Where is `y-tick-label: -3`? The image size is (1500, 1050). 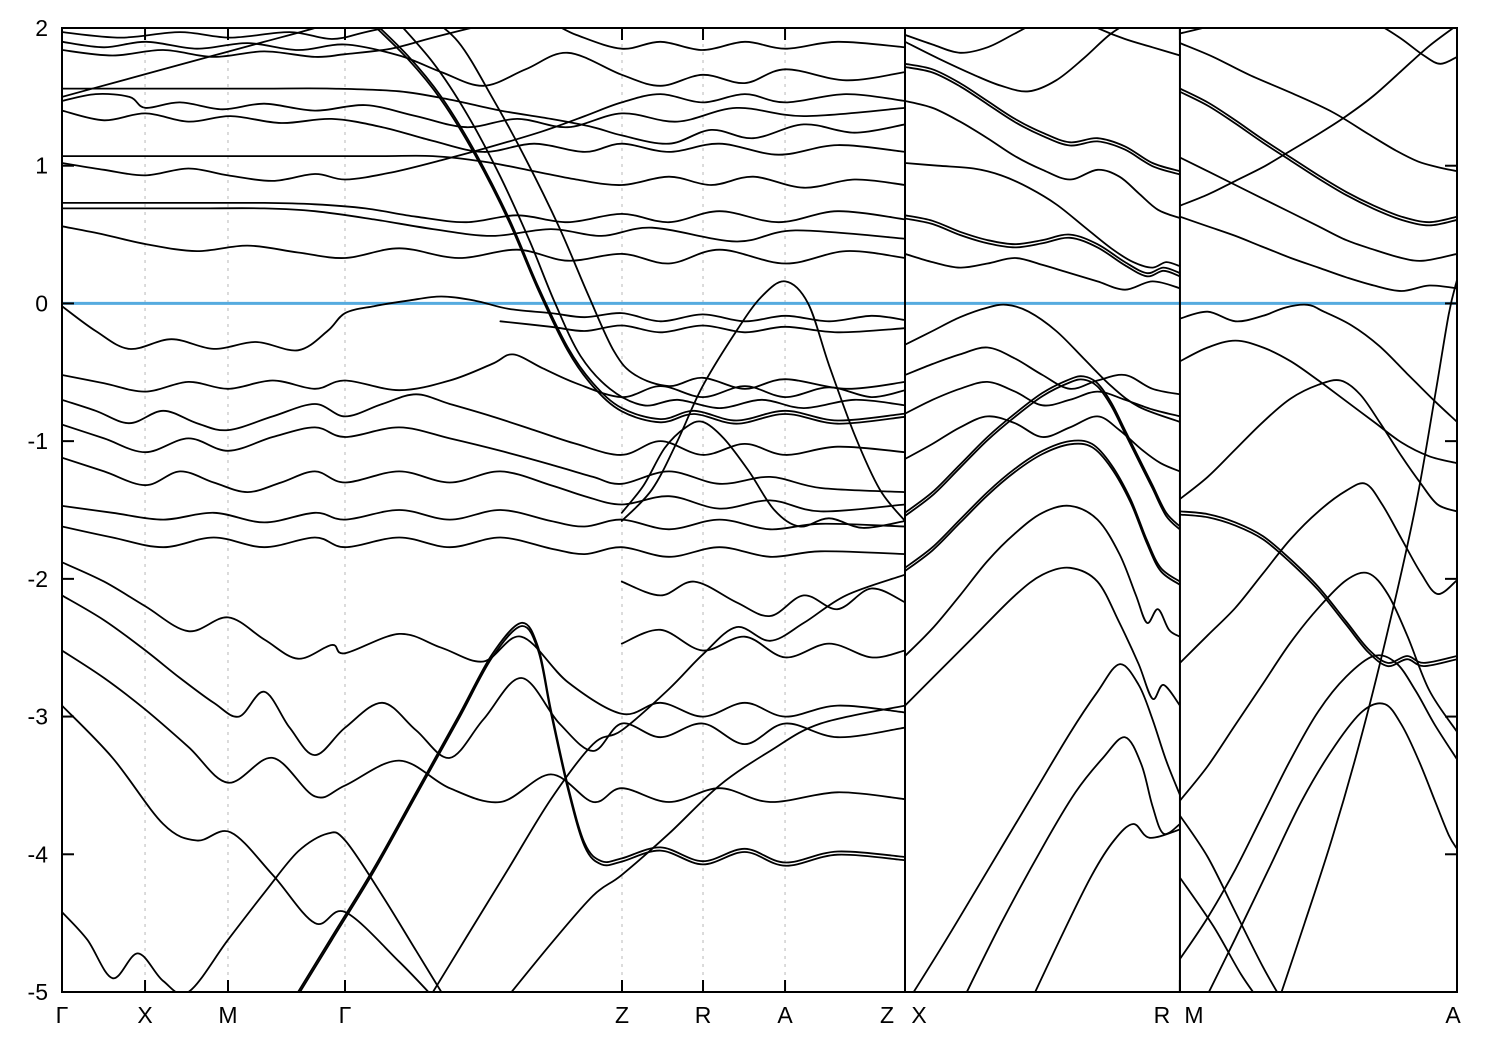
y-tick-label: -3 is located at coordinates (38, 717).